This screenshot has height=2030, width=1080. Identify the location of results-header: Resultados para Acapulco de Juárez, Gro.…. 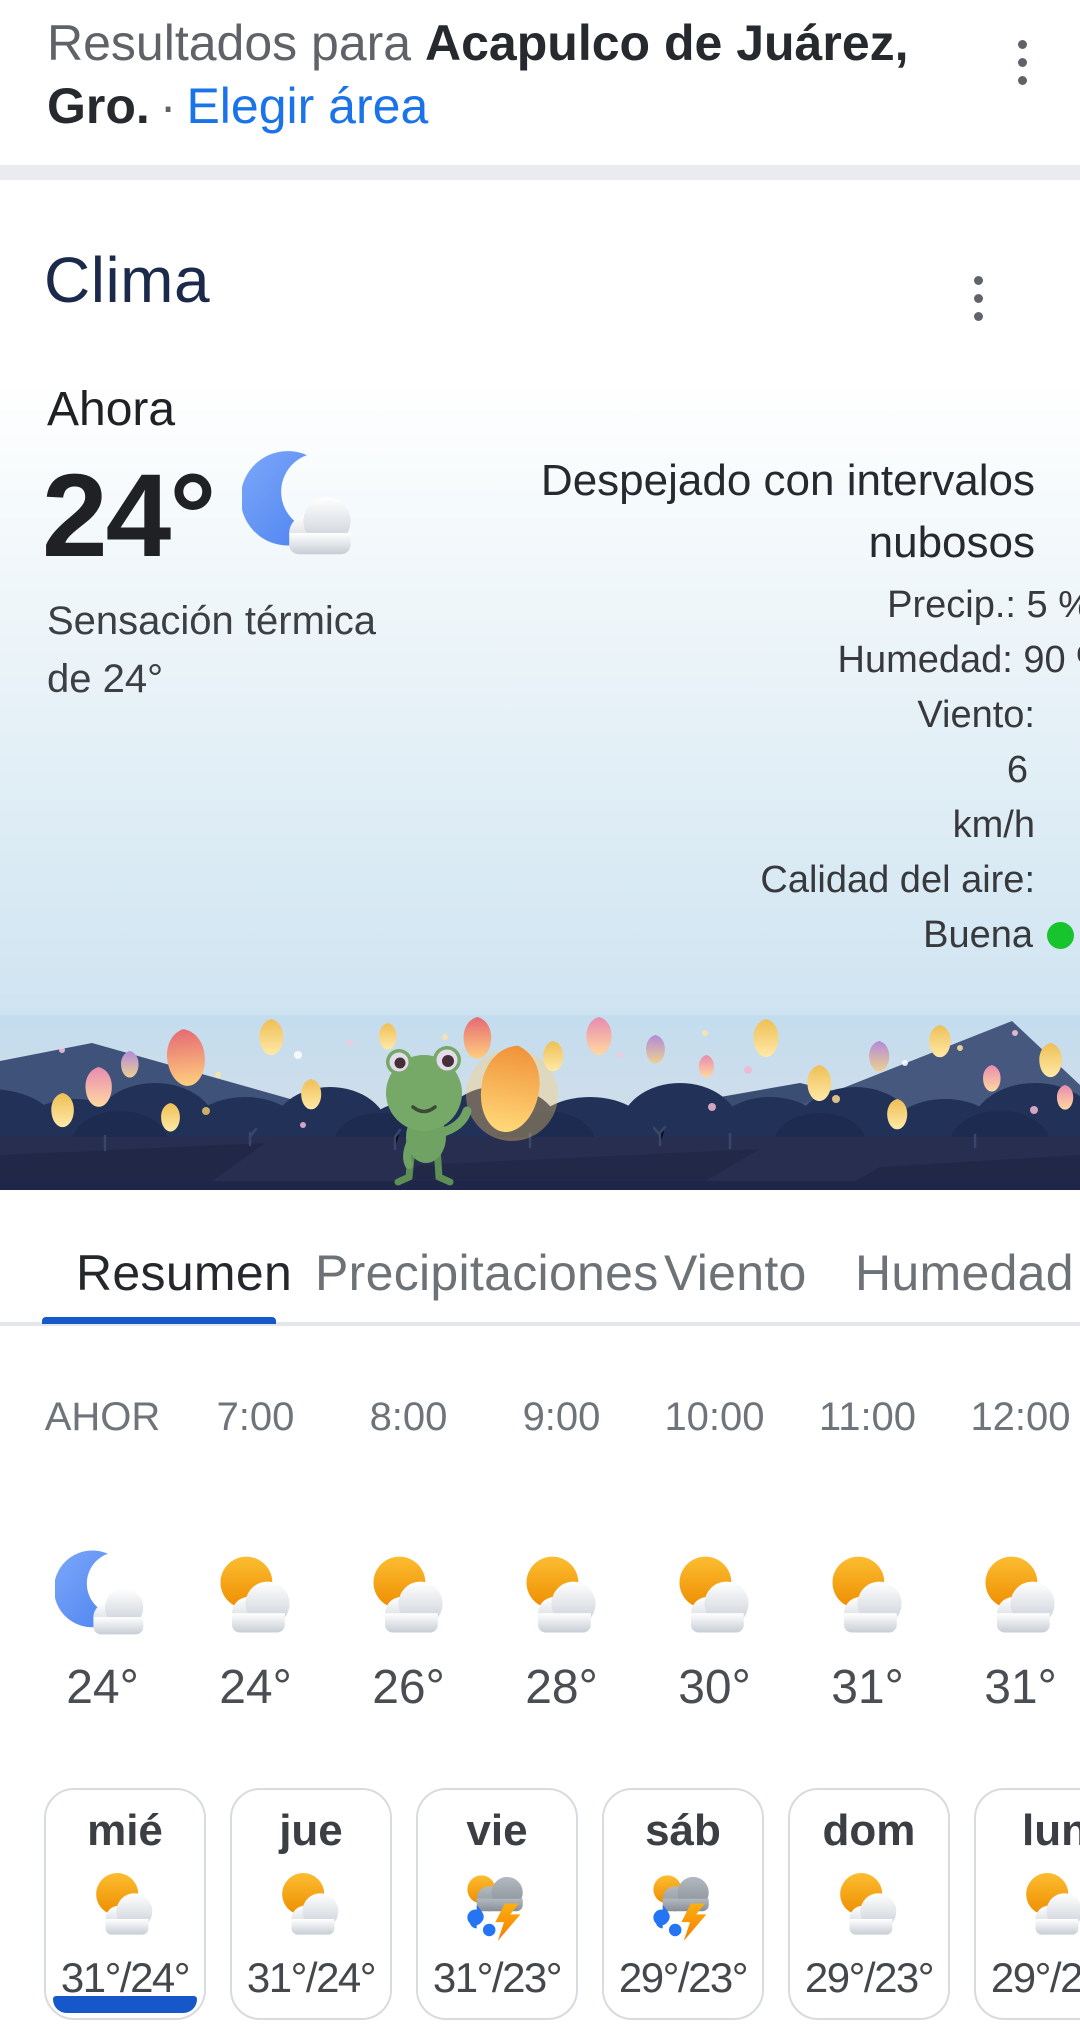
(497, 75).